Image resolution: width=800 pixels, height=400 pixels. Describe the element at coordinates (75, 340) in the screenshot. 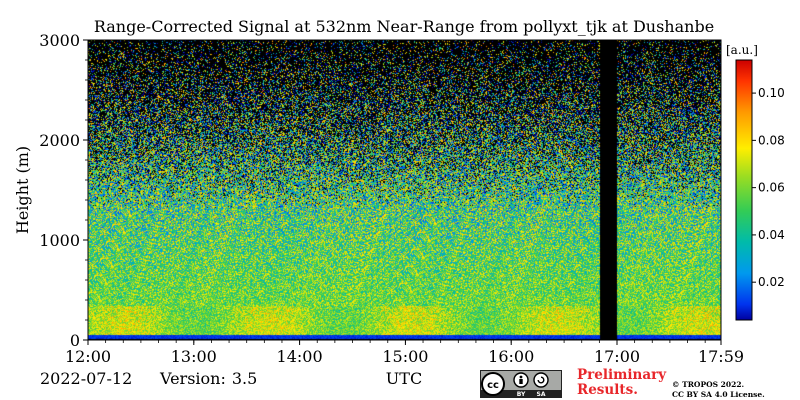

I see `y-tick-label: 0` at that location.